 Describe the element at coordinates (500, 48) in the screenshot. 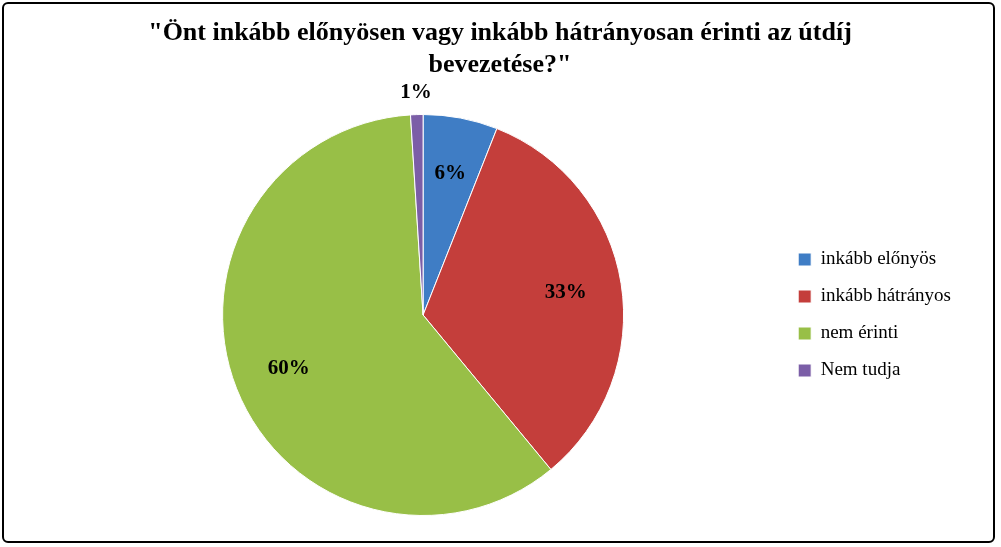

I see `chart-title: "Önt inkább előnyösen vagy inkább hátrányosan érinti az útdíj bevezetése?"` at that location.